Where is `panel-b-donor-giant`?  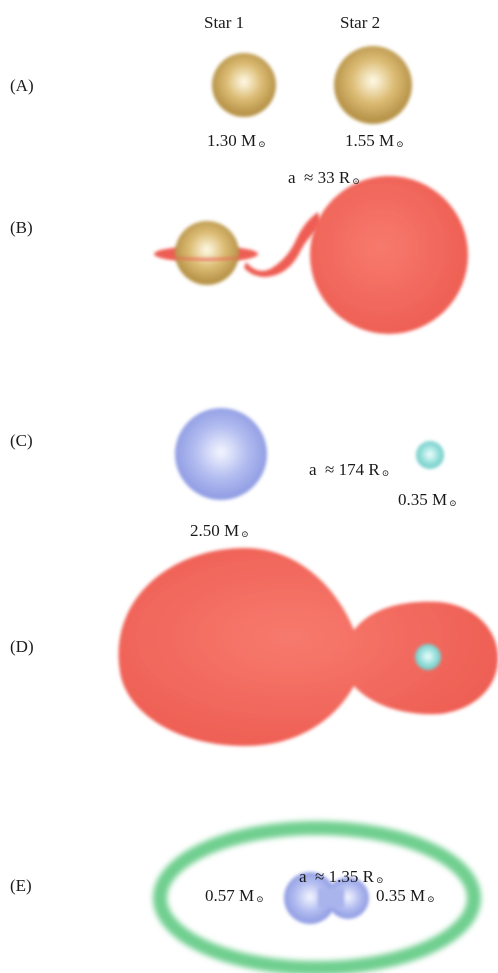
panel-b-donor-giant is located at coordinates (389, 255).